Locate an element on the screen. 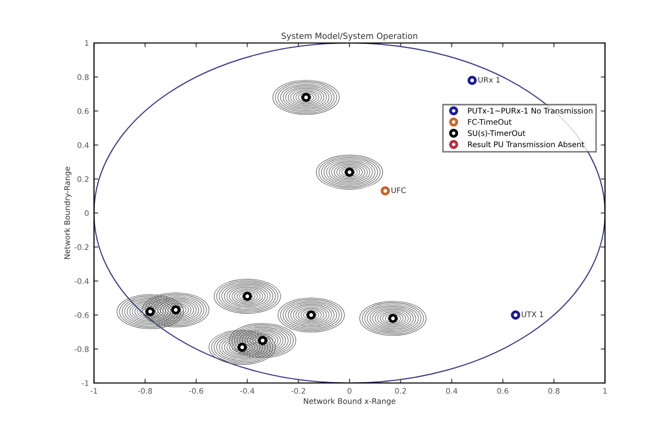 The height and width of the screenshot is (432, 667). chart-title: System Model/System Operation is located at coordinates (350, 36).